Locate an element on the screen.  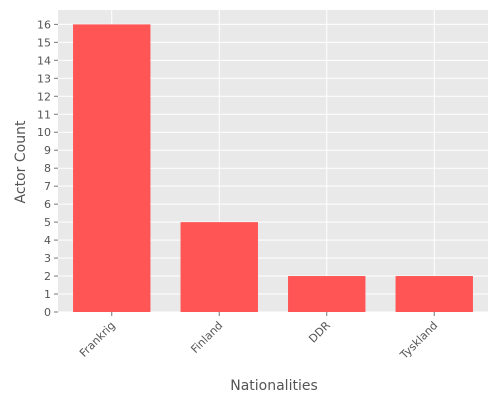
y-axis-title: Actor Count is located at coordinates (21, 161).